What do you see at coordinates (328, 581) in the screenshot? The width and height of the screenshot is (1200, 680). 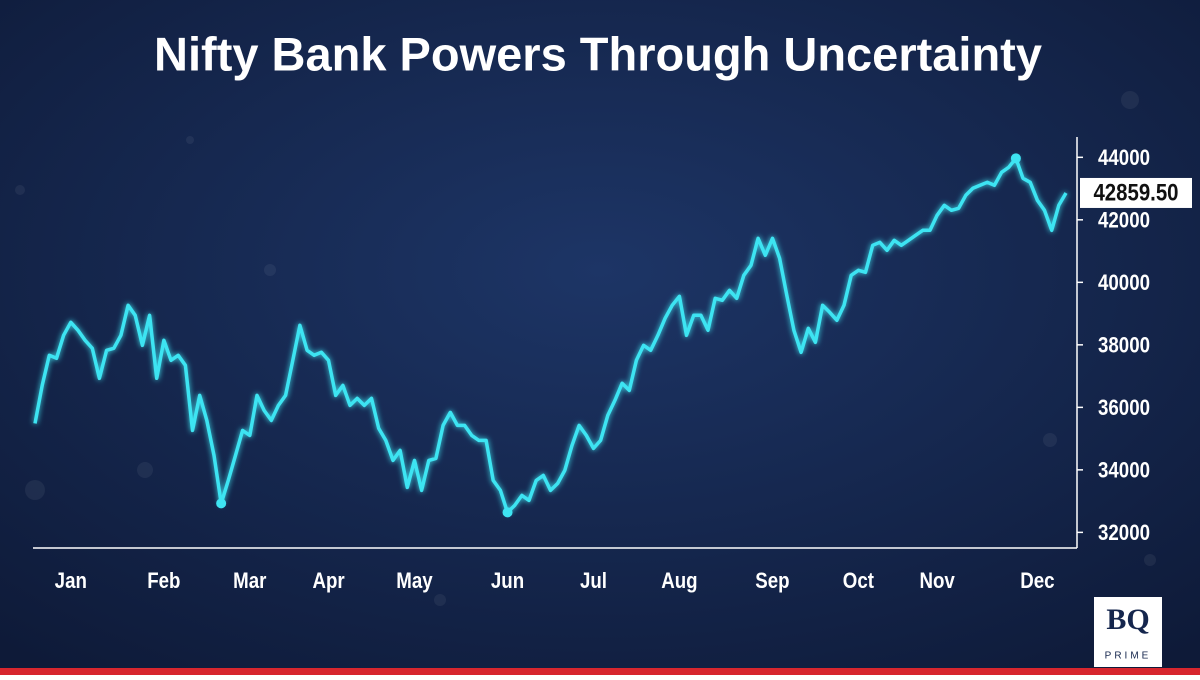 I see `x-tick-label: Apr` at bounding box center [328, 581].